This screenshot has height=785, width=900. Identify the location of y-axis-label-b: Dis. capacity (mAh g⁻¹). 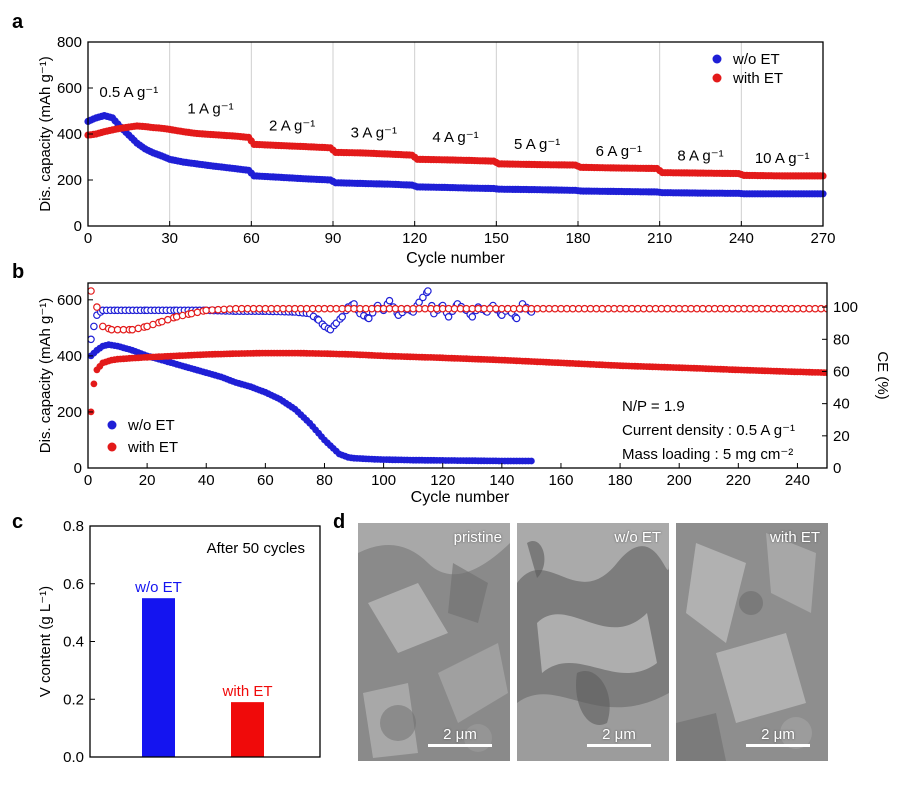
(45, 375).